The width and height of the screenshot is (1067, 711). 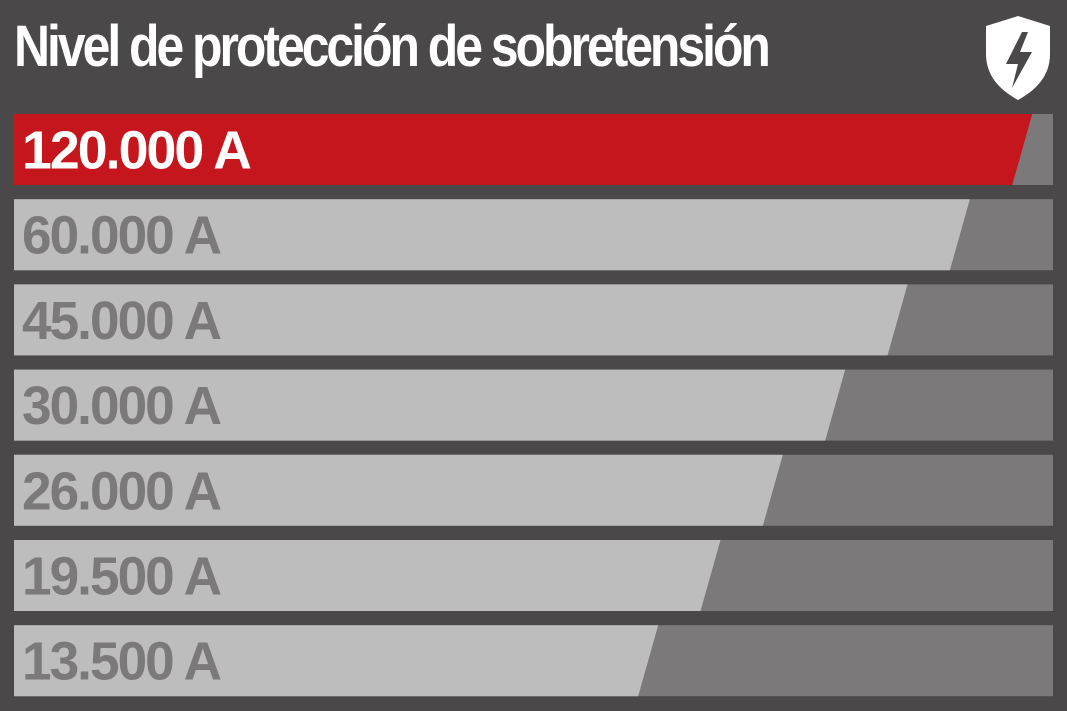 I want to click on bar-label: 13.500 A, so click(x=121, y=662).